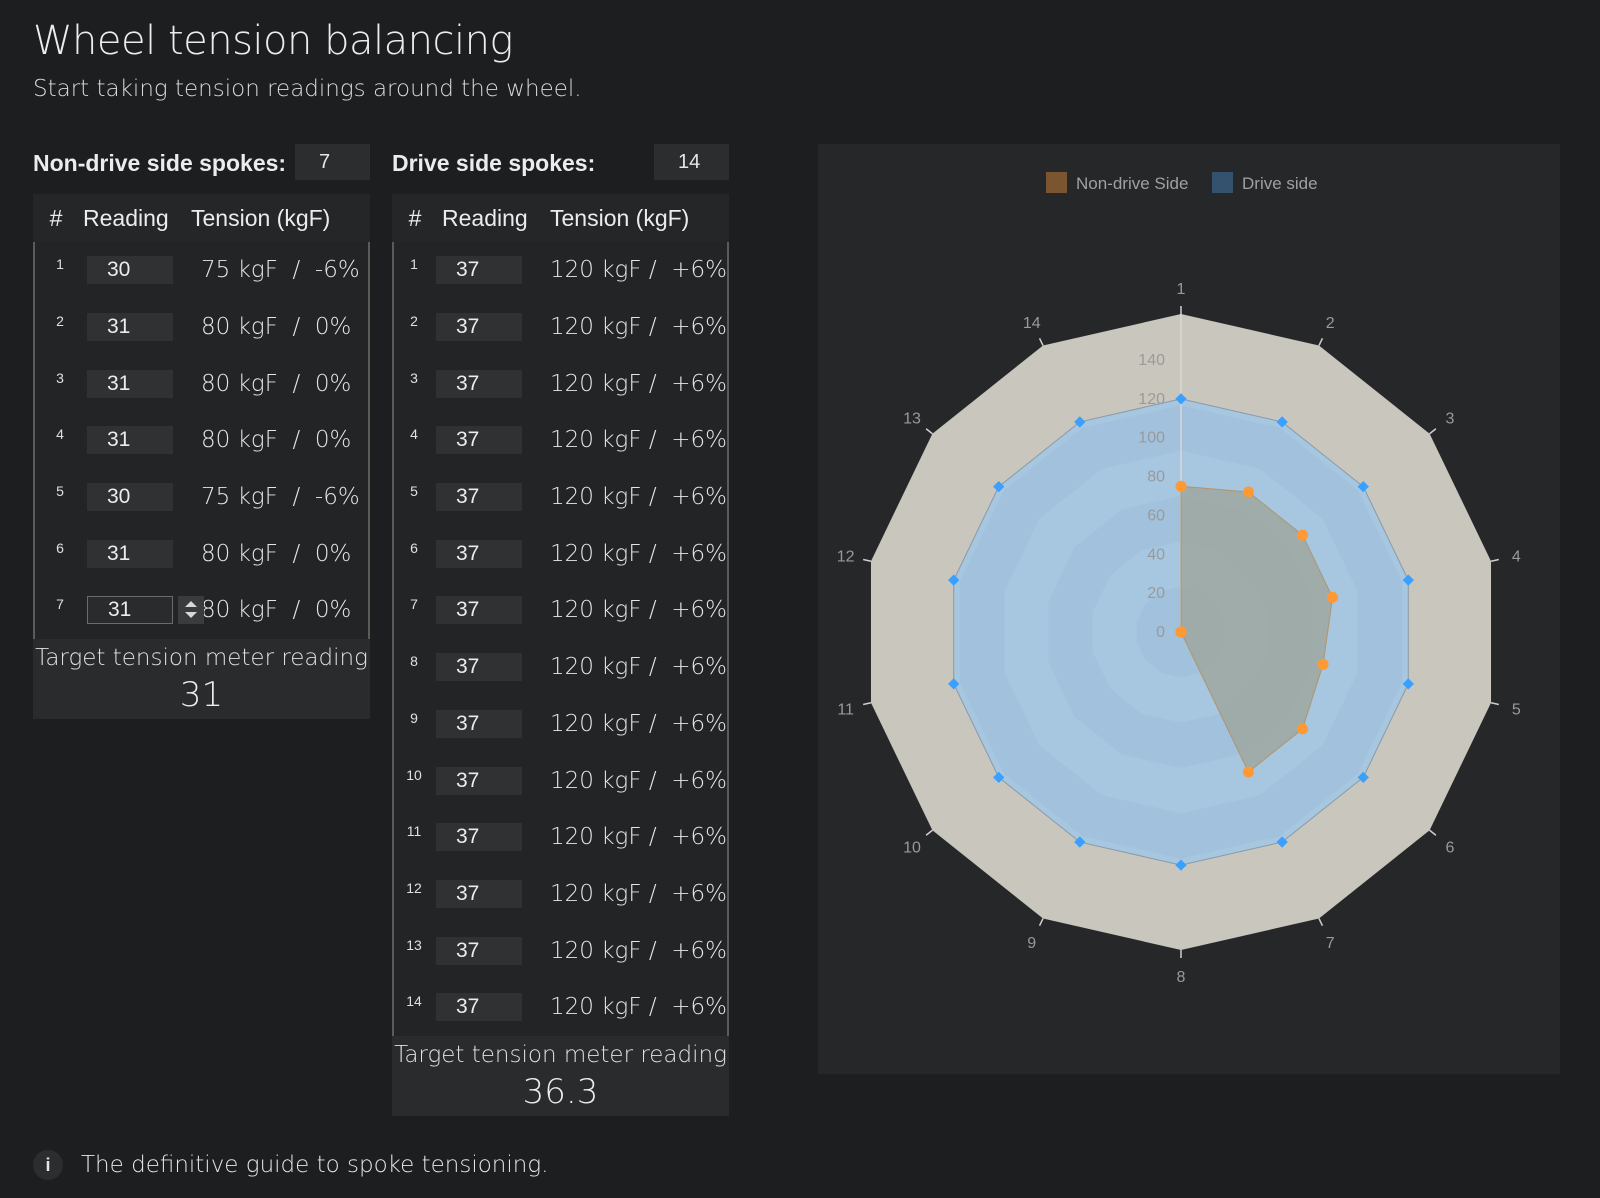 The height and width of the screenshot is (1198, 1600). I want to click on category-label: 14, so click(1032, 323).